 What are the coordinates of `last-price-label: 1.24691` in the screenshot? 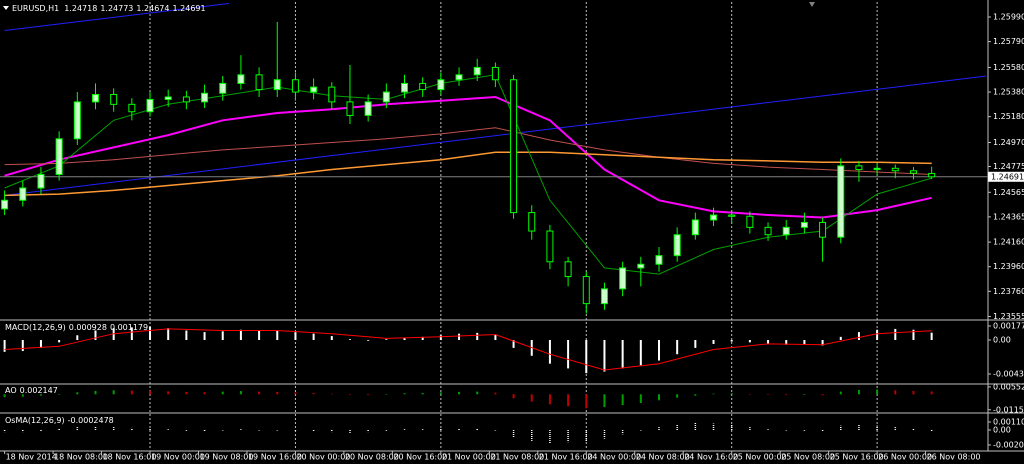 It's located at (1007, 176).